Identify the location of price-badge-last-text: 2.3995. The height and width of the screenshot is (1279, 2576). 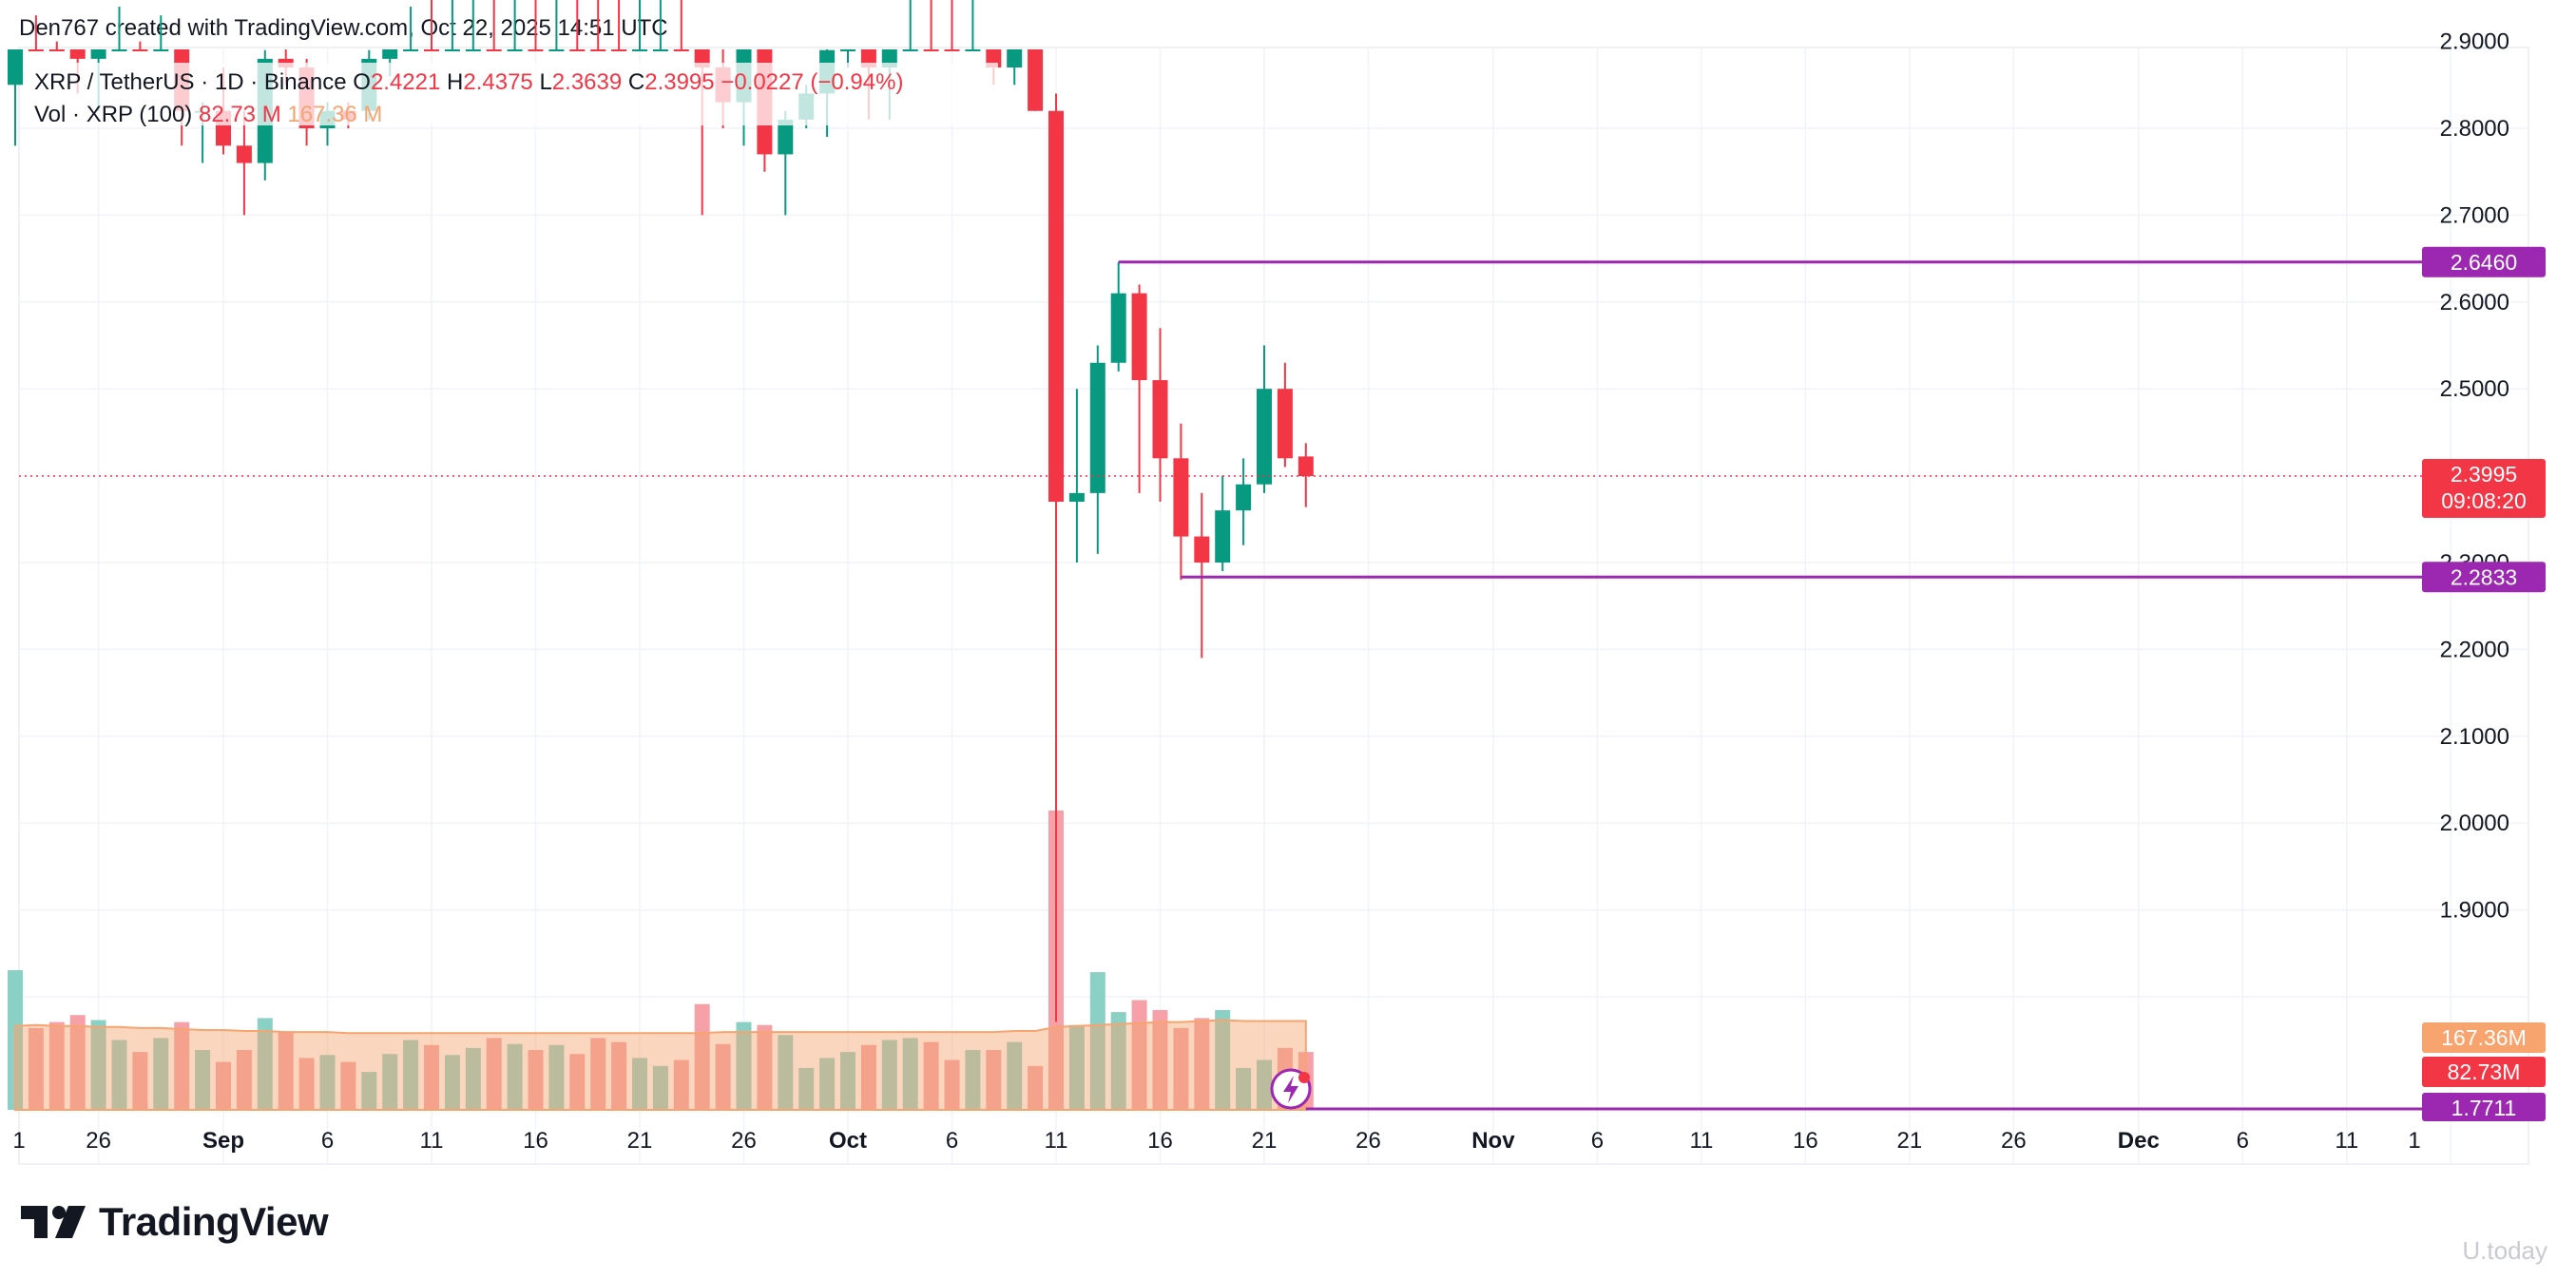
(2484, 475).